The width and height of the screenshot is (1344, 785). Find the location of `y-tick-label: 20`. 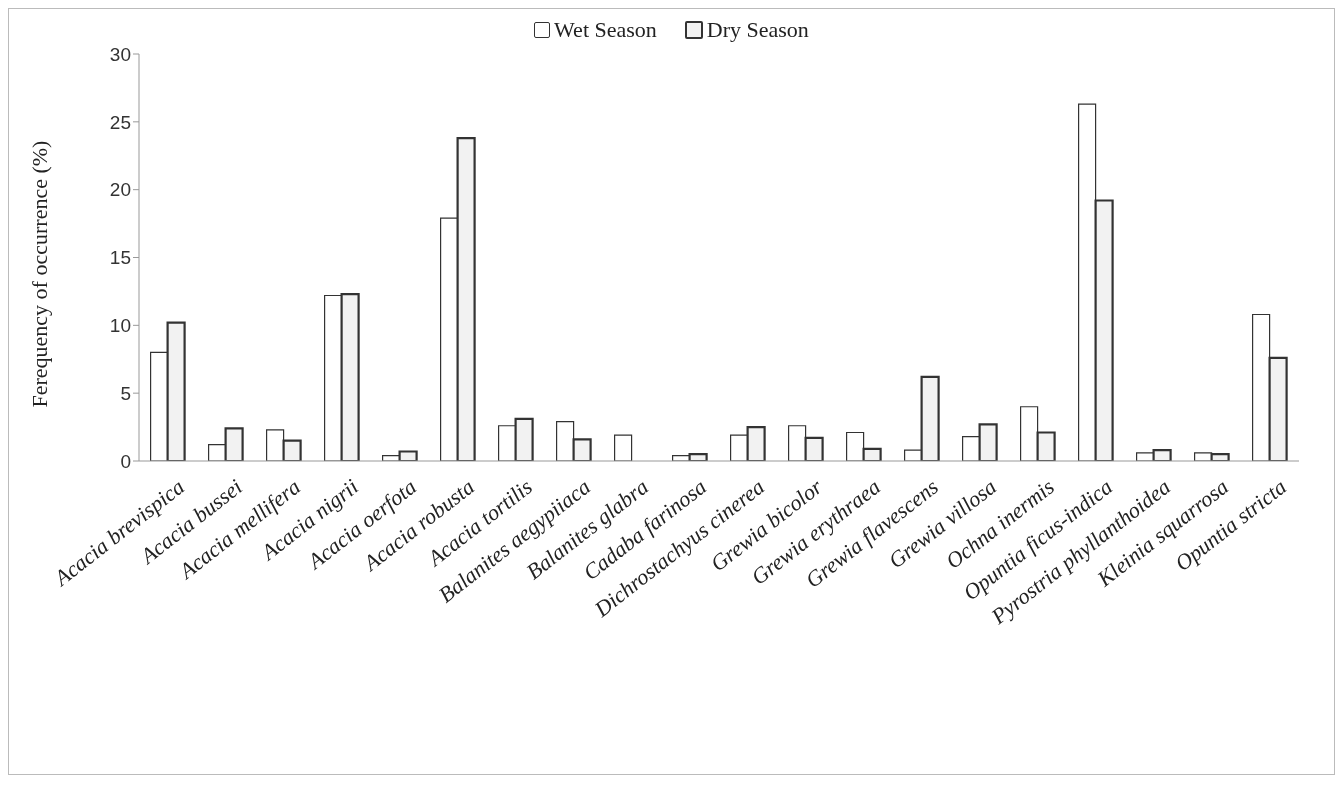

y-tick-label: 20 is located at coordinates (120, 190).